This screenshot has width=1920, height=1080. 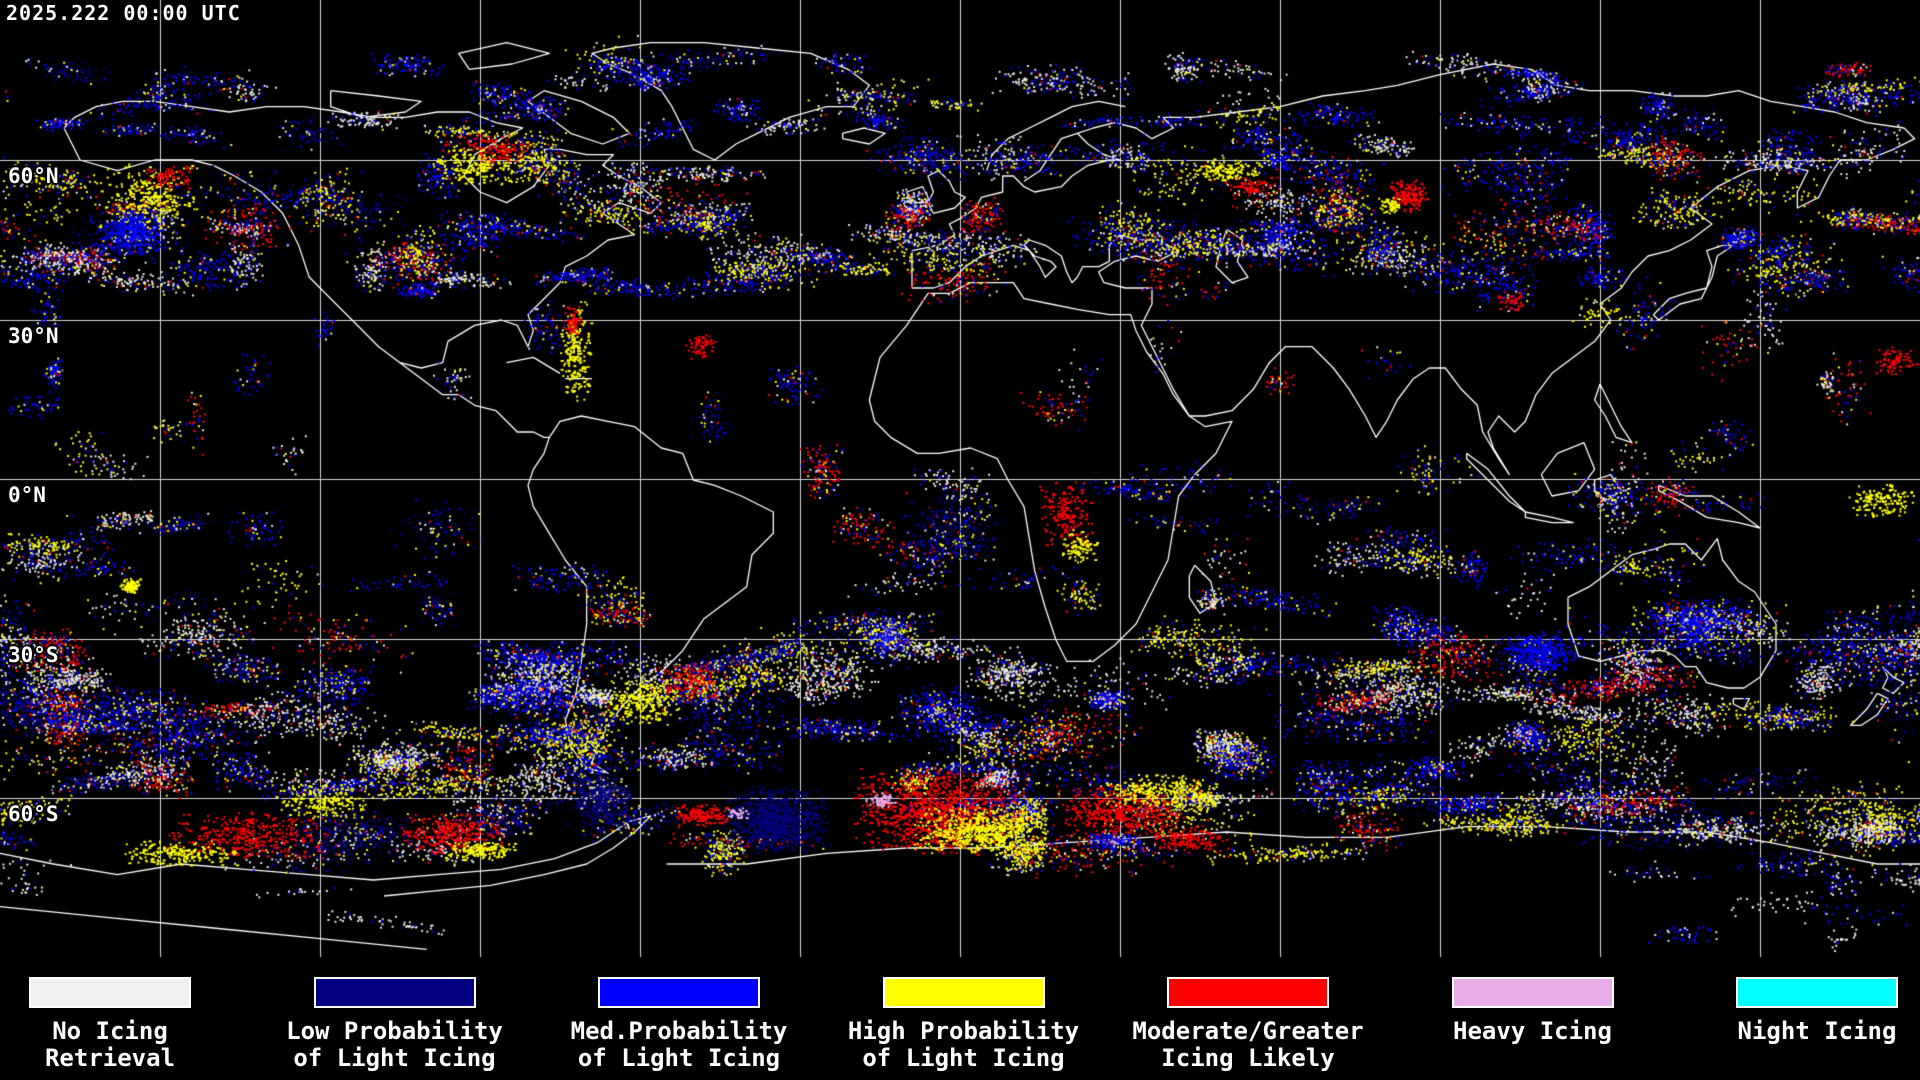 I want to click on legend-item-no-icing: No Icing Retrieval, so click(x=126, y=1016).